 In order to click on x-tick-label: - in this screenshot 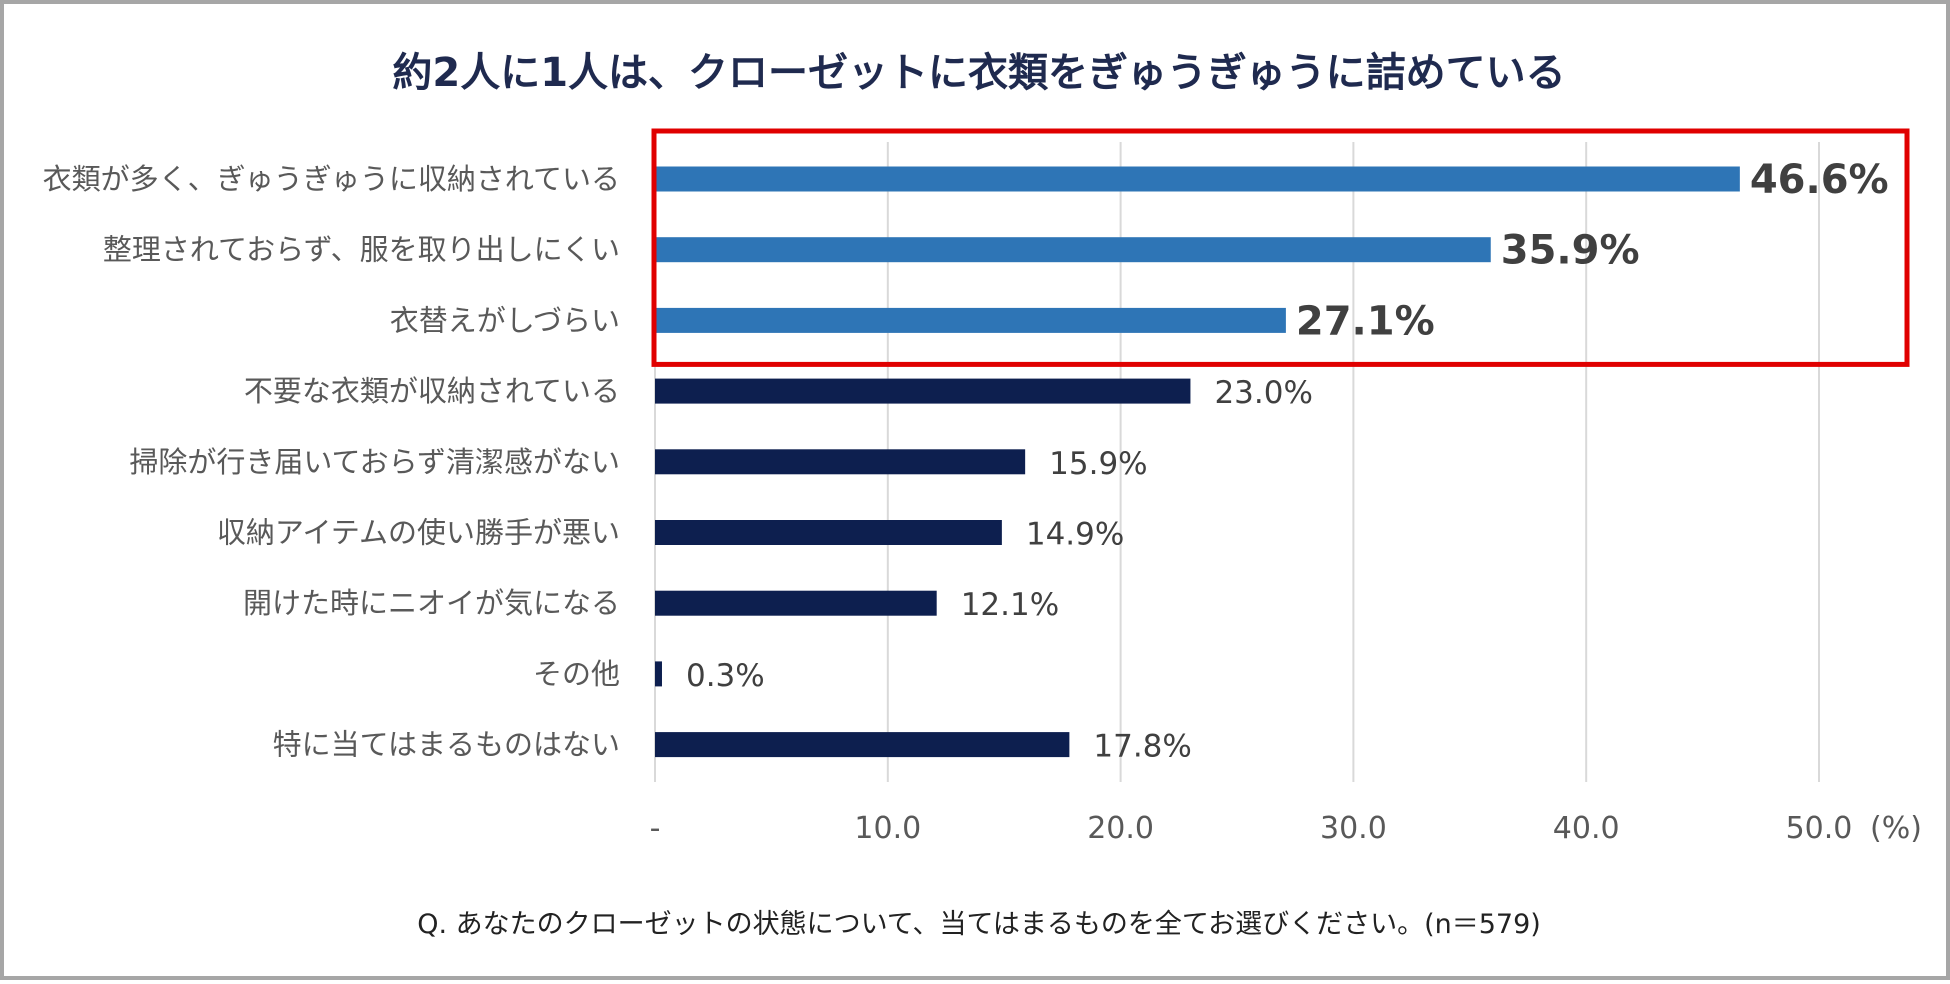, I will do `click(655, 828)`.